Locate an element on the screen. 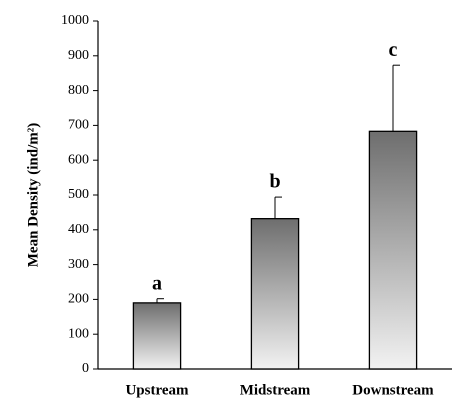  y-tick-label: 300 is located at coordinates (78, 264).